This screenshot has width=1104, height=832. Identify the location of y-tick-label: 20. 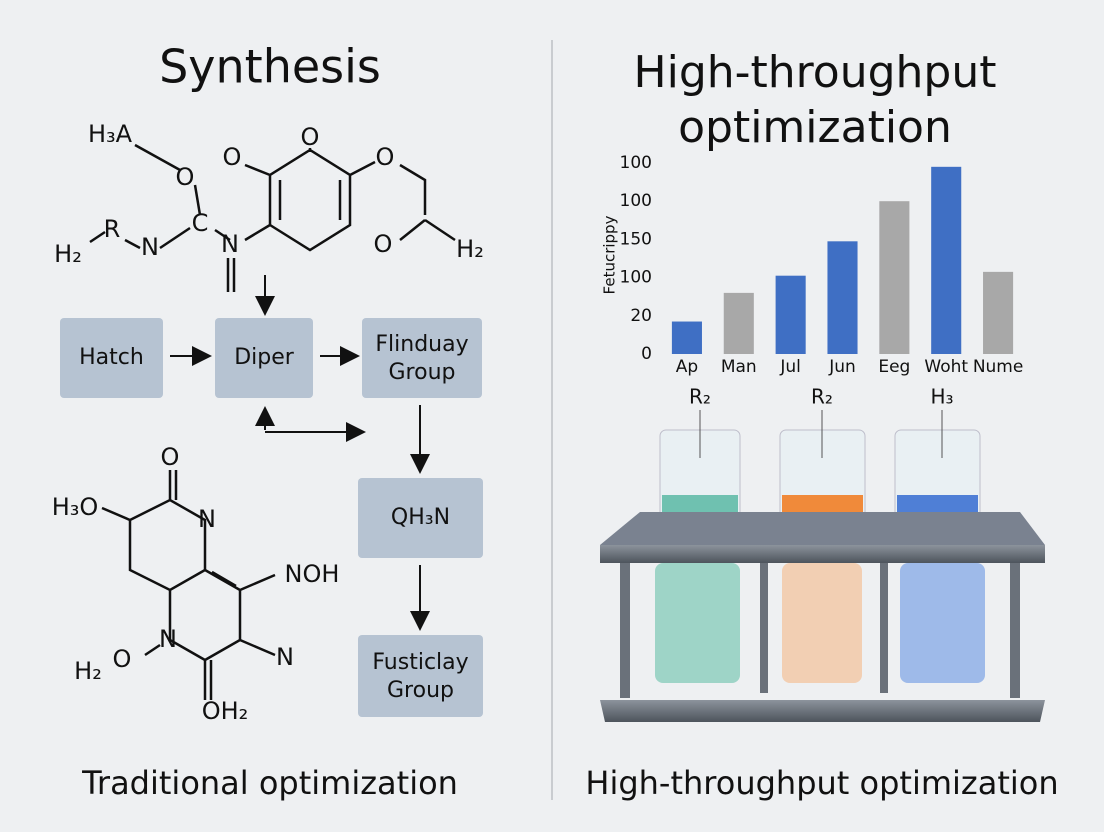
(641, 316).